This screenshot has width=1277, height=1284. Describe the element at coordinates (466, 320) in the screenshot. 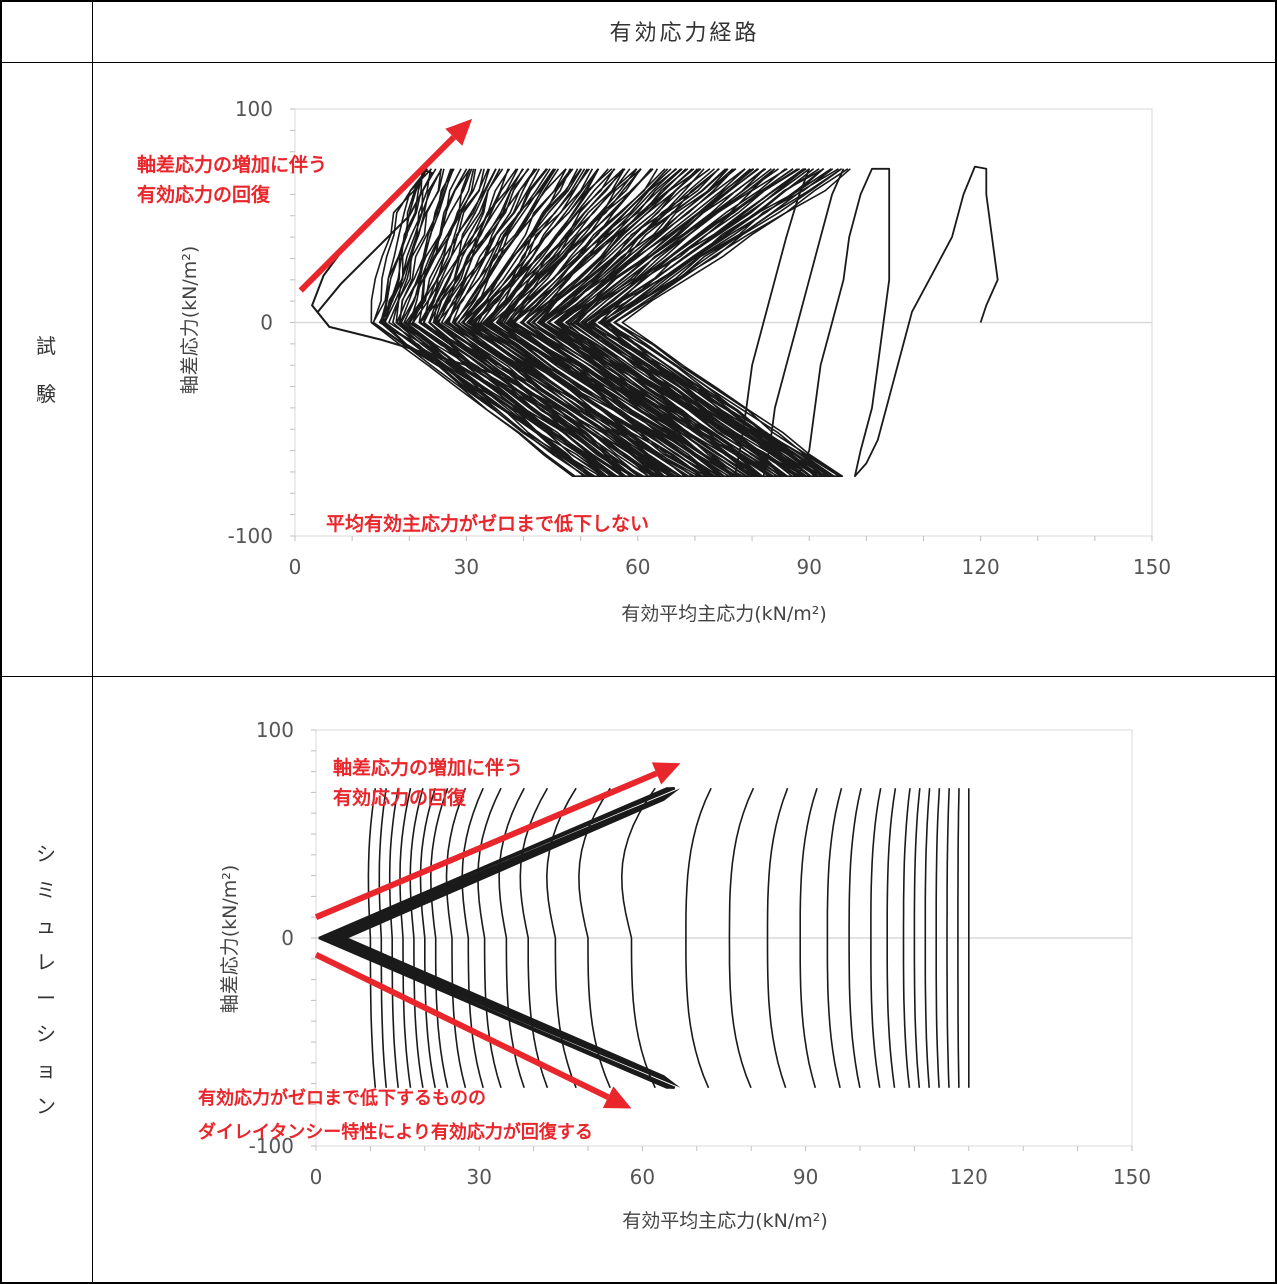

I see `apex-path` at that location.